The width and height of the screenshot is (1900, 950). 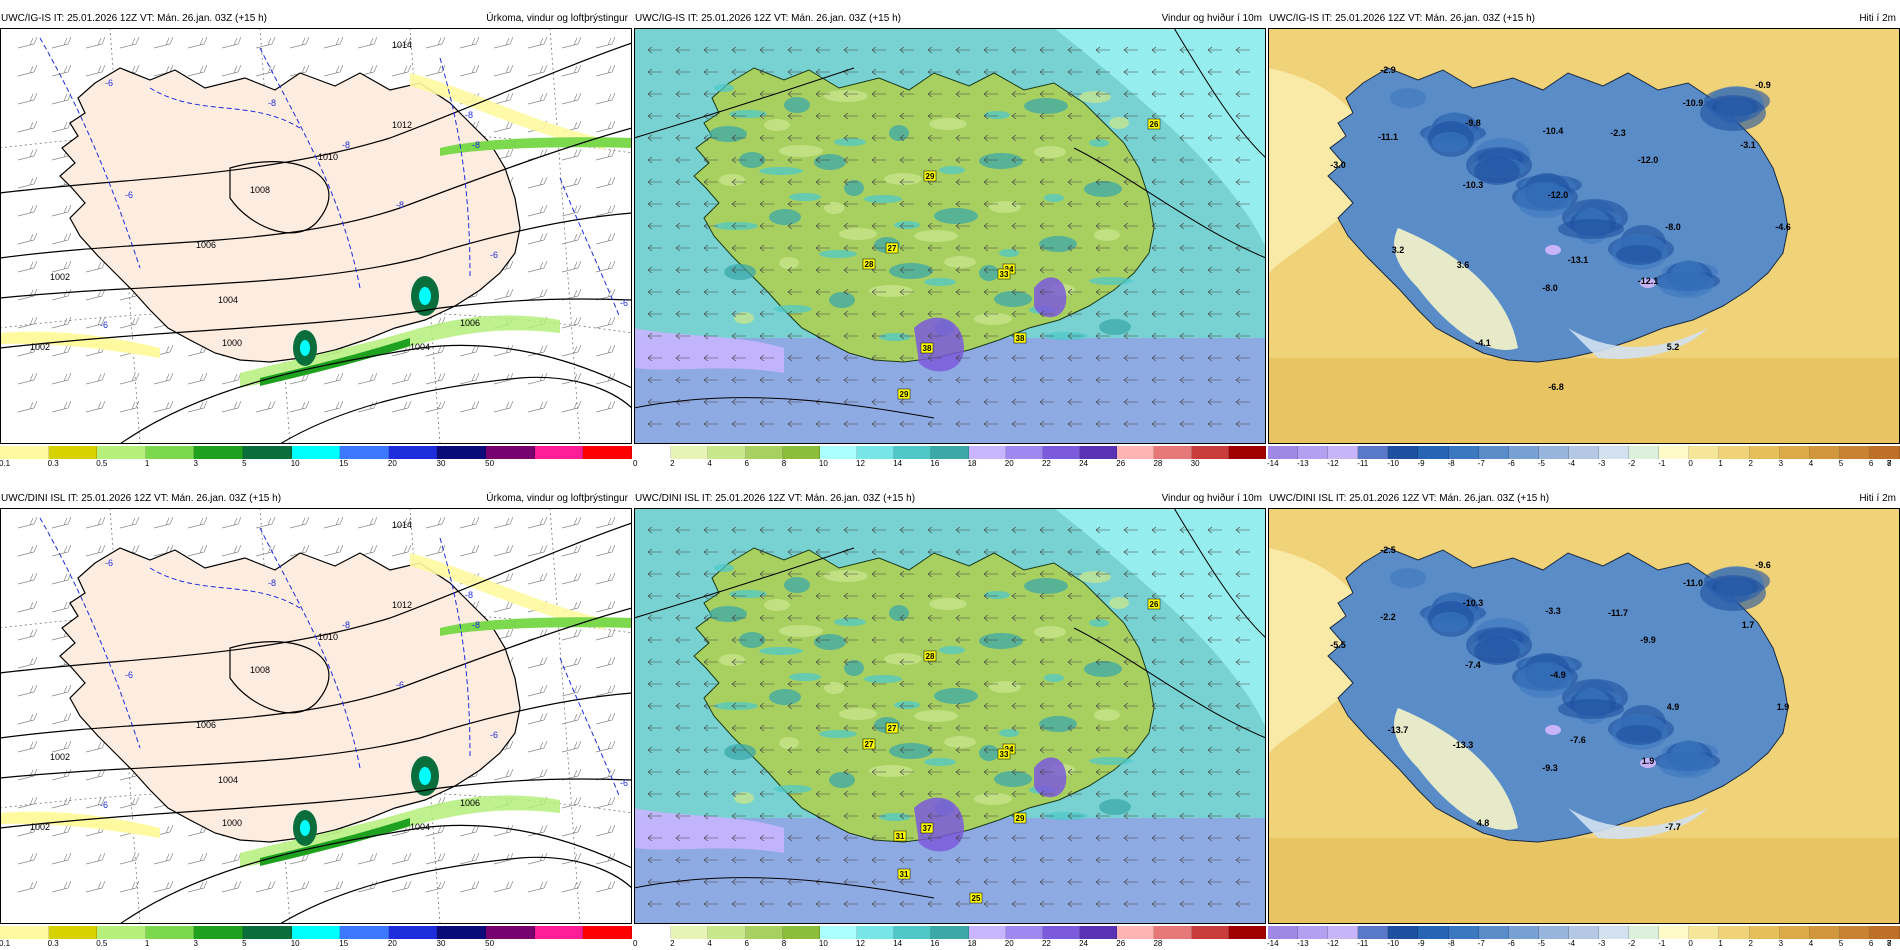 I want to click on legend-tick: -9, so click(x=1421, y=463).